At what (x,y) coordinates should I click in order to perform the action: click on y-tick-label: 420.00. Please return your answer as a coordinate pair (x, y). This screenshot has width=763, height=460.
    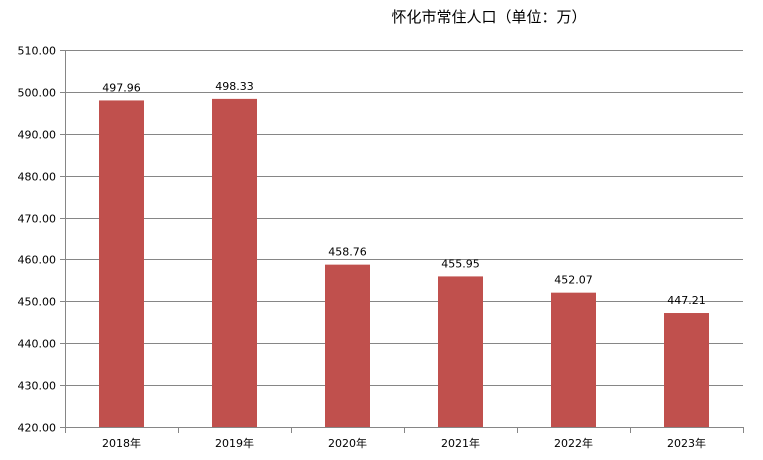
    Looking at the image, I should click on (37, 428).